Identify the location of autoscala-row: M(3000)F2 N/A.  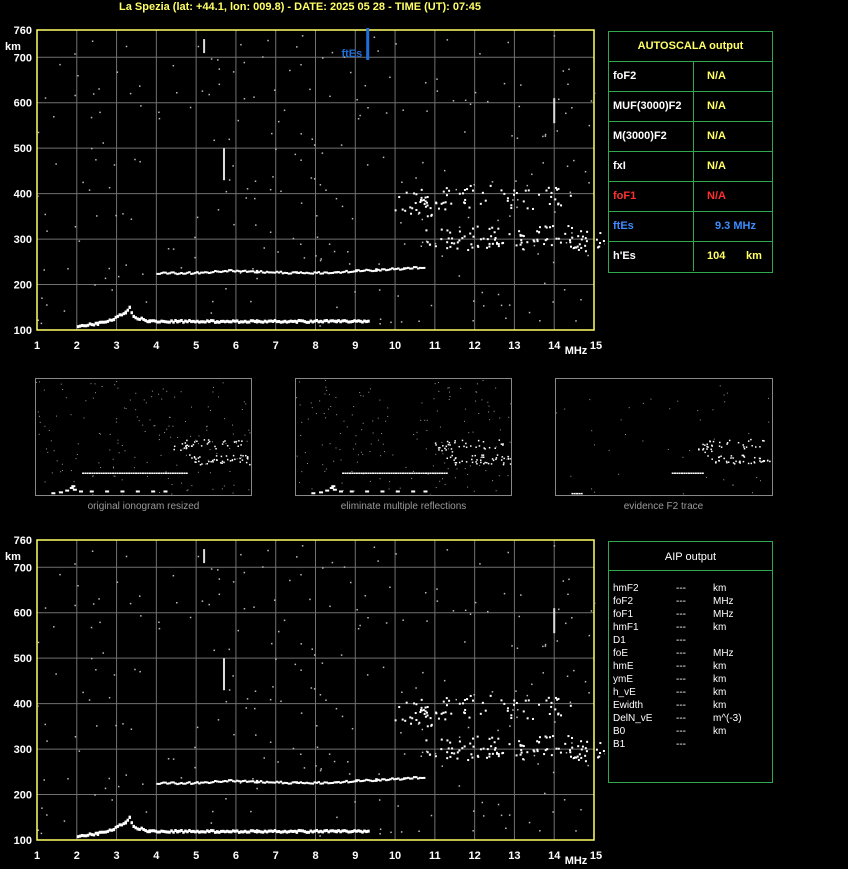
(690, 136).